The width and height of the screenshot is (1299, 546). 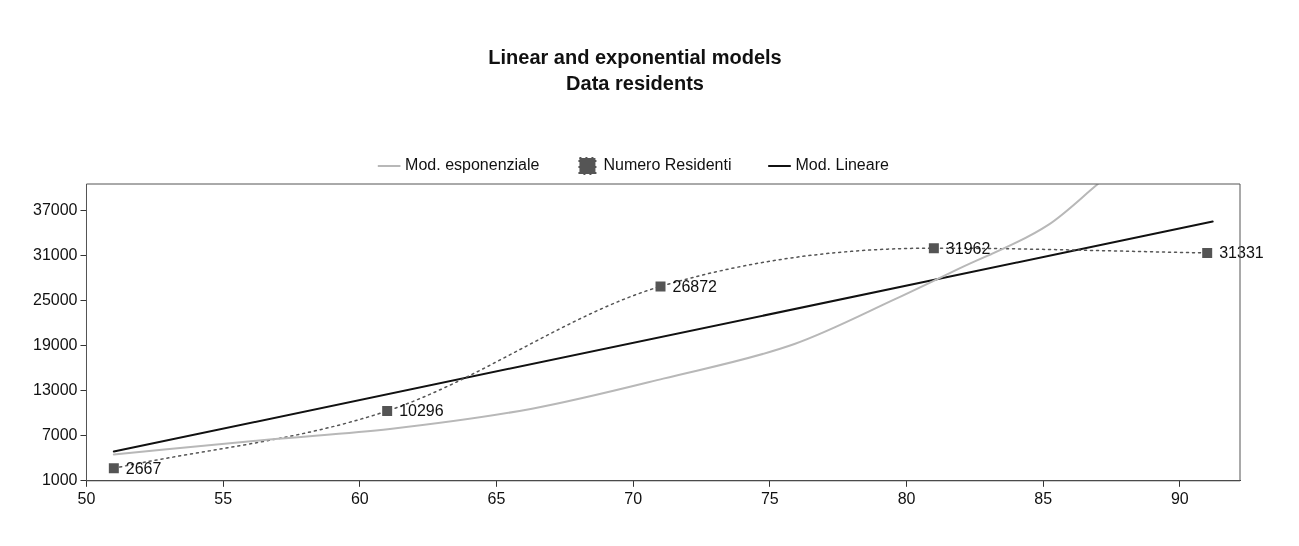 I want to click on x-tick-label: 85, so click(x=1043, y=498).